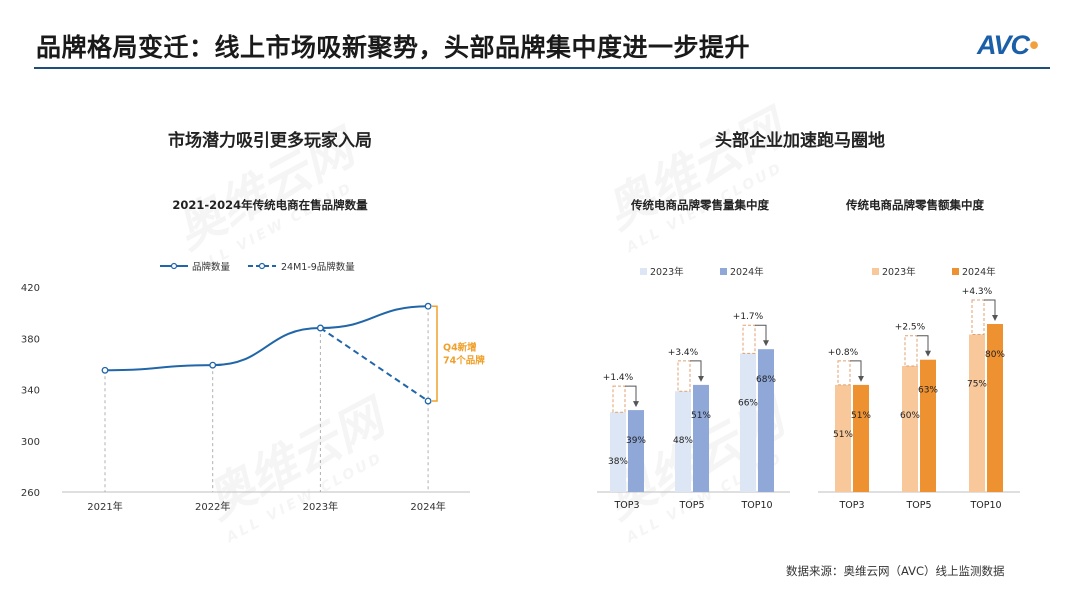 This screenshot has width=1080, height=608. Describe the element at coordinates (977, 385) in the screenshot. I see `data-label: 75%` at that location.